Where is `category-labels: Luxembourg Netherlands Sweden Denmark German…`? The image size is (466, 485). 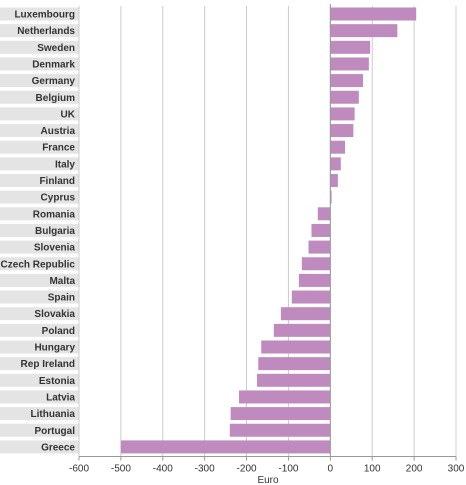
category-labels: Luxembourg Netherlands Sweden Denmark German… is located at coordinates (38, 232).